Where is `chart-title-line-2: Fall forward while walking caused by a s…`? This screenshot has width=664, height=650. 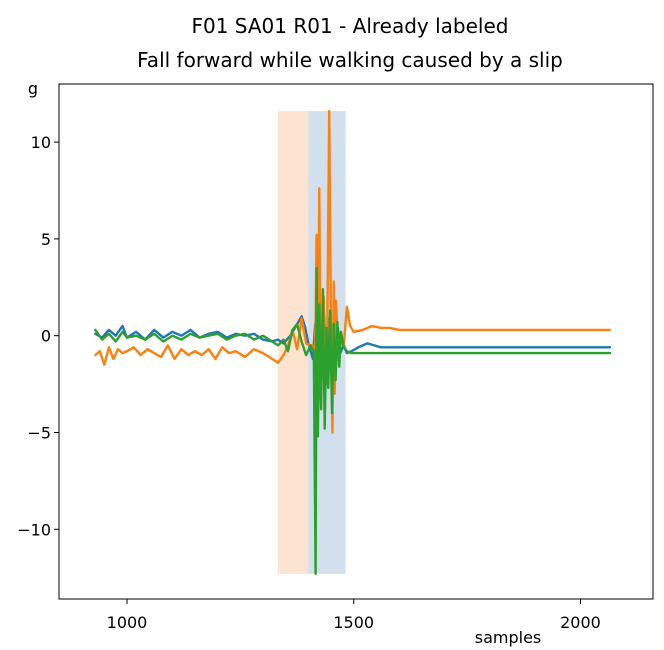
chart-title-line-2: Fall forward while walking caused by a s… is located at coordinates (350, 60).